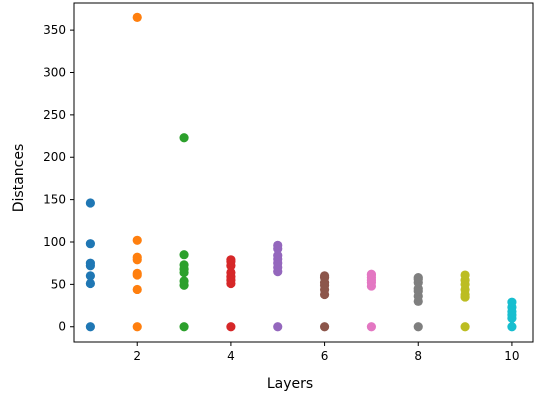 The height and width of the screenshot is (395, 541). I want to click on x-axis-ticks: 2 4 6 8 10, so click(326, 352).